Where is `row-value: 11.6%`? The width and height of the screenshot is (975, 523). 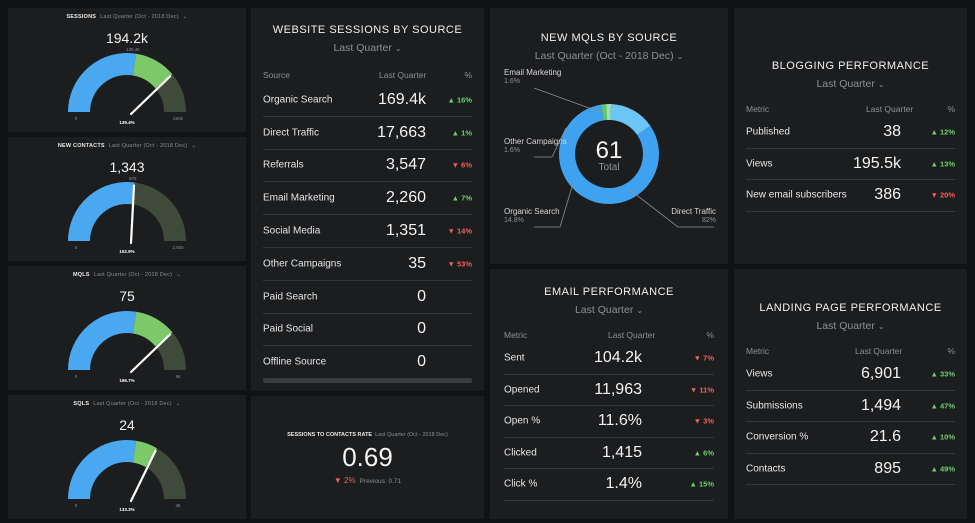
row-value: 11.6% is located at coordinates (619, 421).